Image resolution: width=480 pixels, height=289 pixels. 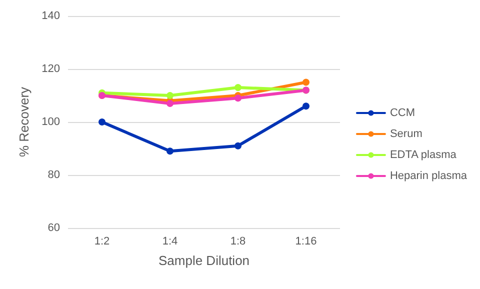 I want to click on legend-label: CCM, so click(x=403, y=113).